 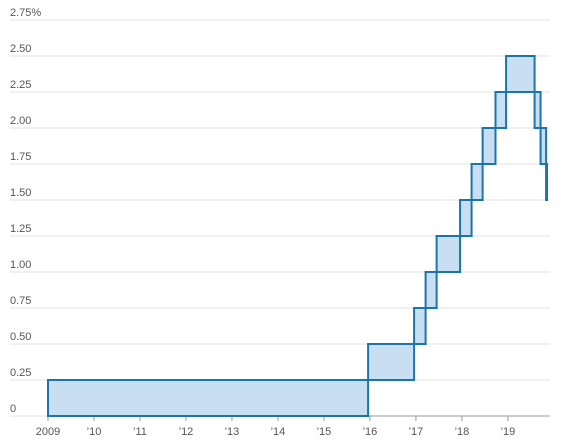 What do you see at coordinates (94, 432) in the screenshot?
I see `x-tick-label: ’10` at bounding box center [94, 432].